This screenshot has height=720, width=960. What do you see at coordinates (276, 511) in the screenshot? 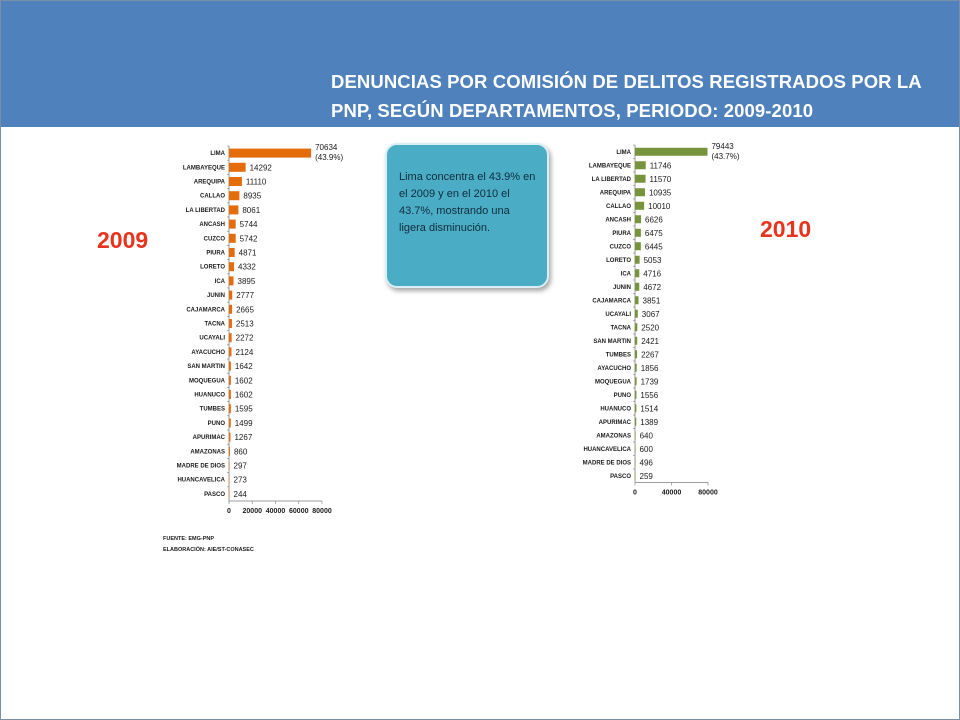
I see `x-tick-label-40000: 40000` at bounding box center [276, 511].